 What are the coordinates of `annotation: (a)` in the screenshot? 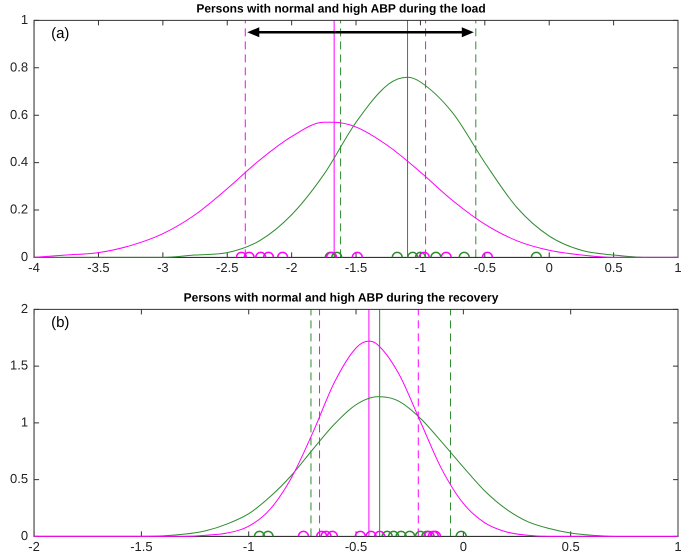 It's located at (60, 33).